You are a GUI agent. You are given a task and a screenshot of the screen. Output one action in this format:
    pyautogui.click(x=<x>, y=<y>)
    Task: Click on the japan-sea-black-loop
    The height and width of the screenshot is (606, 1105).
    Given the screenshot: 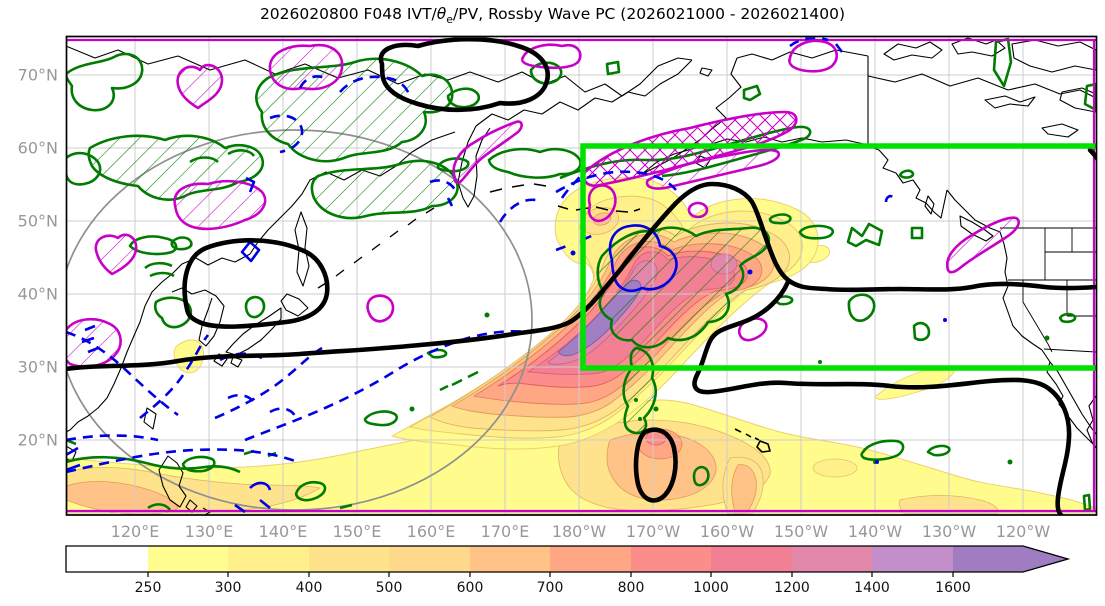 What is the action you would take?
    pyautogui.click(x=256, y=283)
    